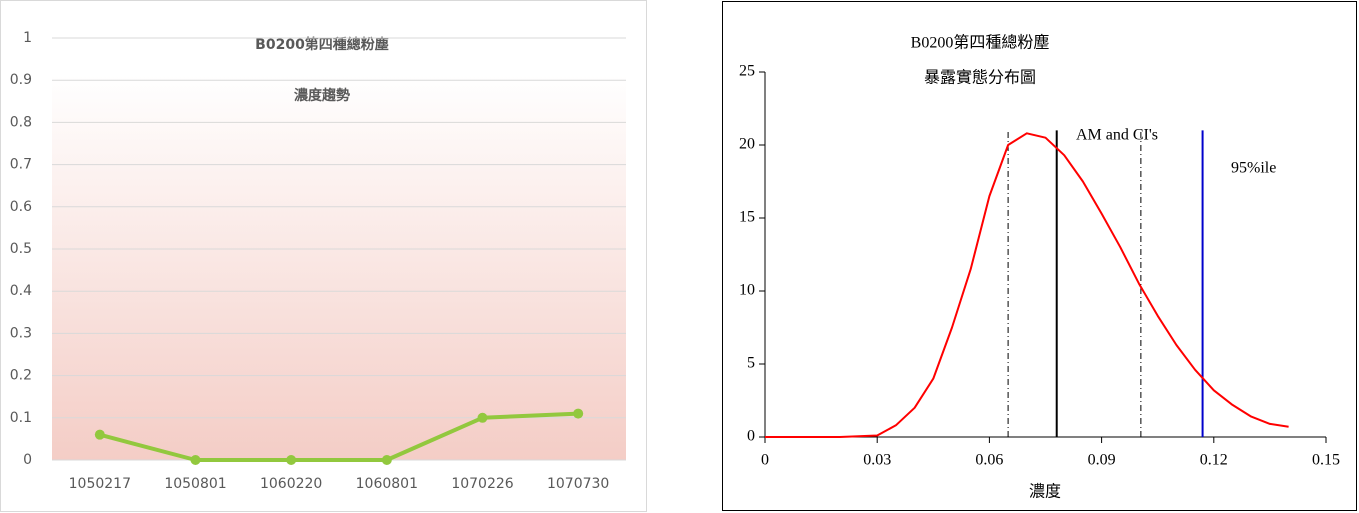 Image resolution: width=1359 pixels, height=513 pixels. Describe the element at coordinates (1045, 492) in the screenshot. I see `x-axis-label: 濃度` at that location.